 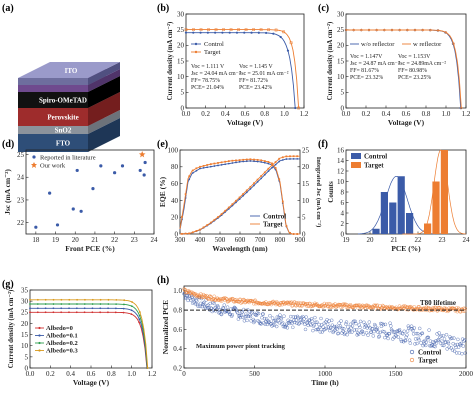 What do you see at coordinates (378, 44) in the screenshot?
I see `legend-entry: w/o reflector` at bounding box center [378, 44].